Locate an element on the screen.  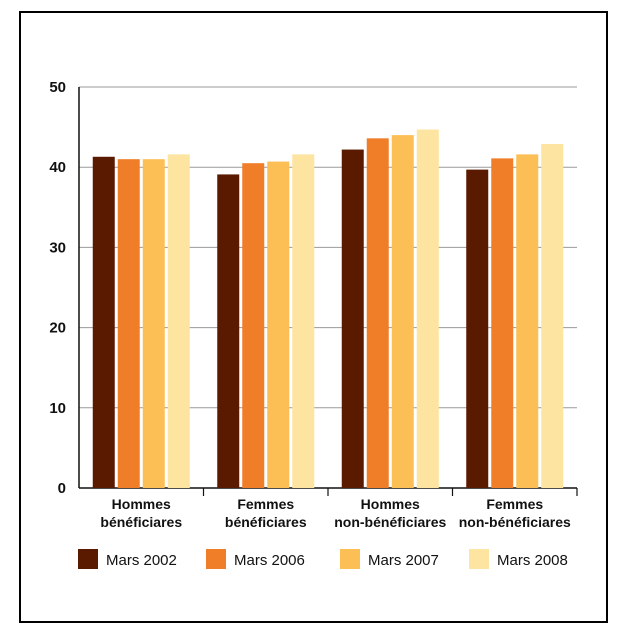
legend-label-3: Mars 2008 is located at coordinates (532, 560).